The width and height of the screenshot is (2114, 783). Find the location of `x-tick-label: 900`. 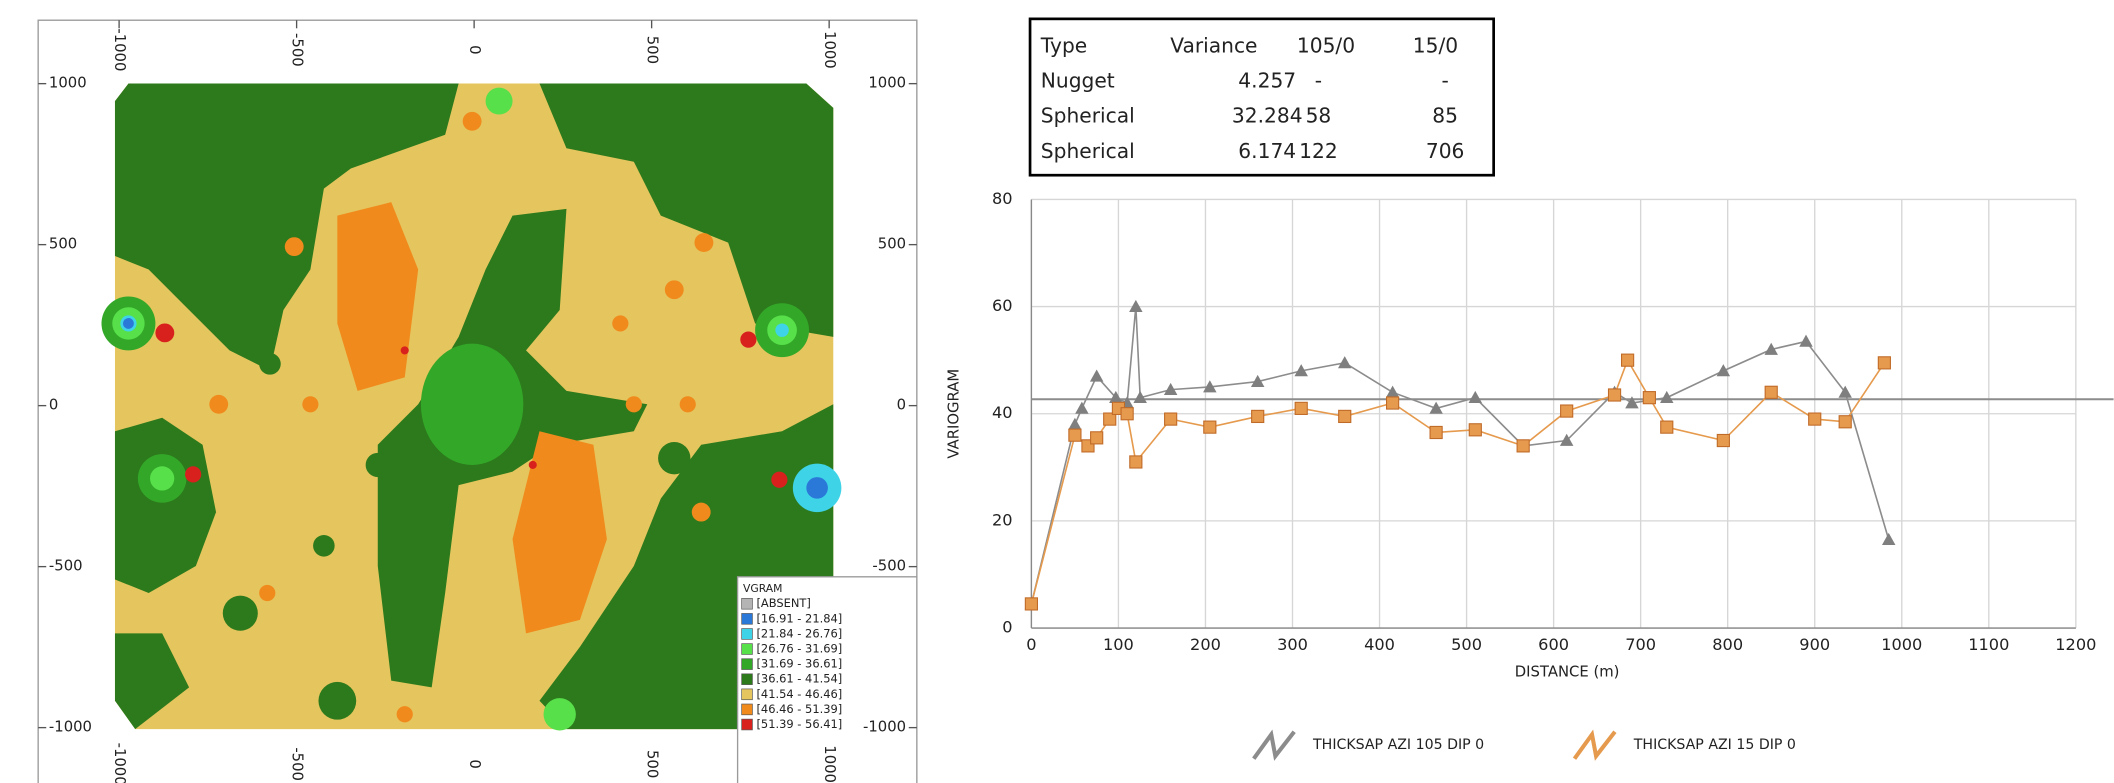

x-tick-label: 900 is located at coordinates (1814, 644).